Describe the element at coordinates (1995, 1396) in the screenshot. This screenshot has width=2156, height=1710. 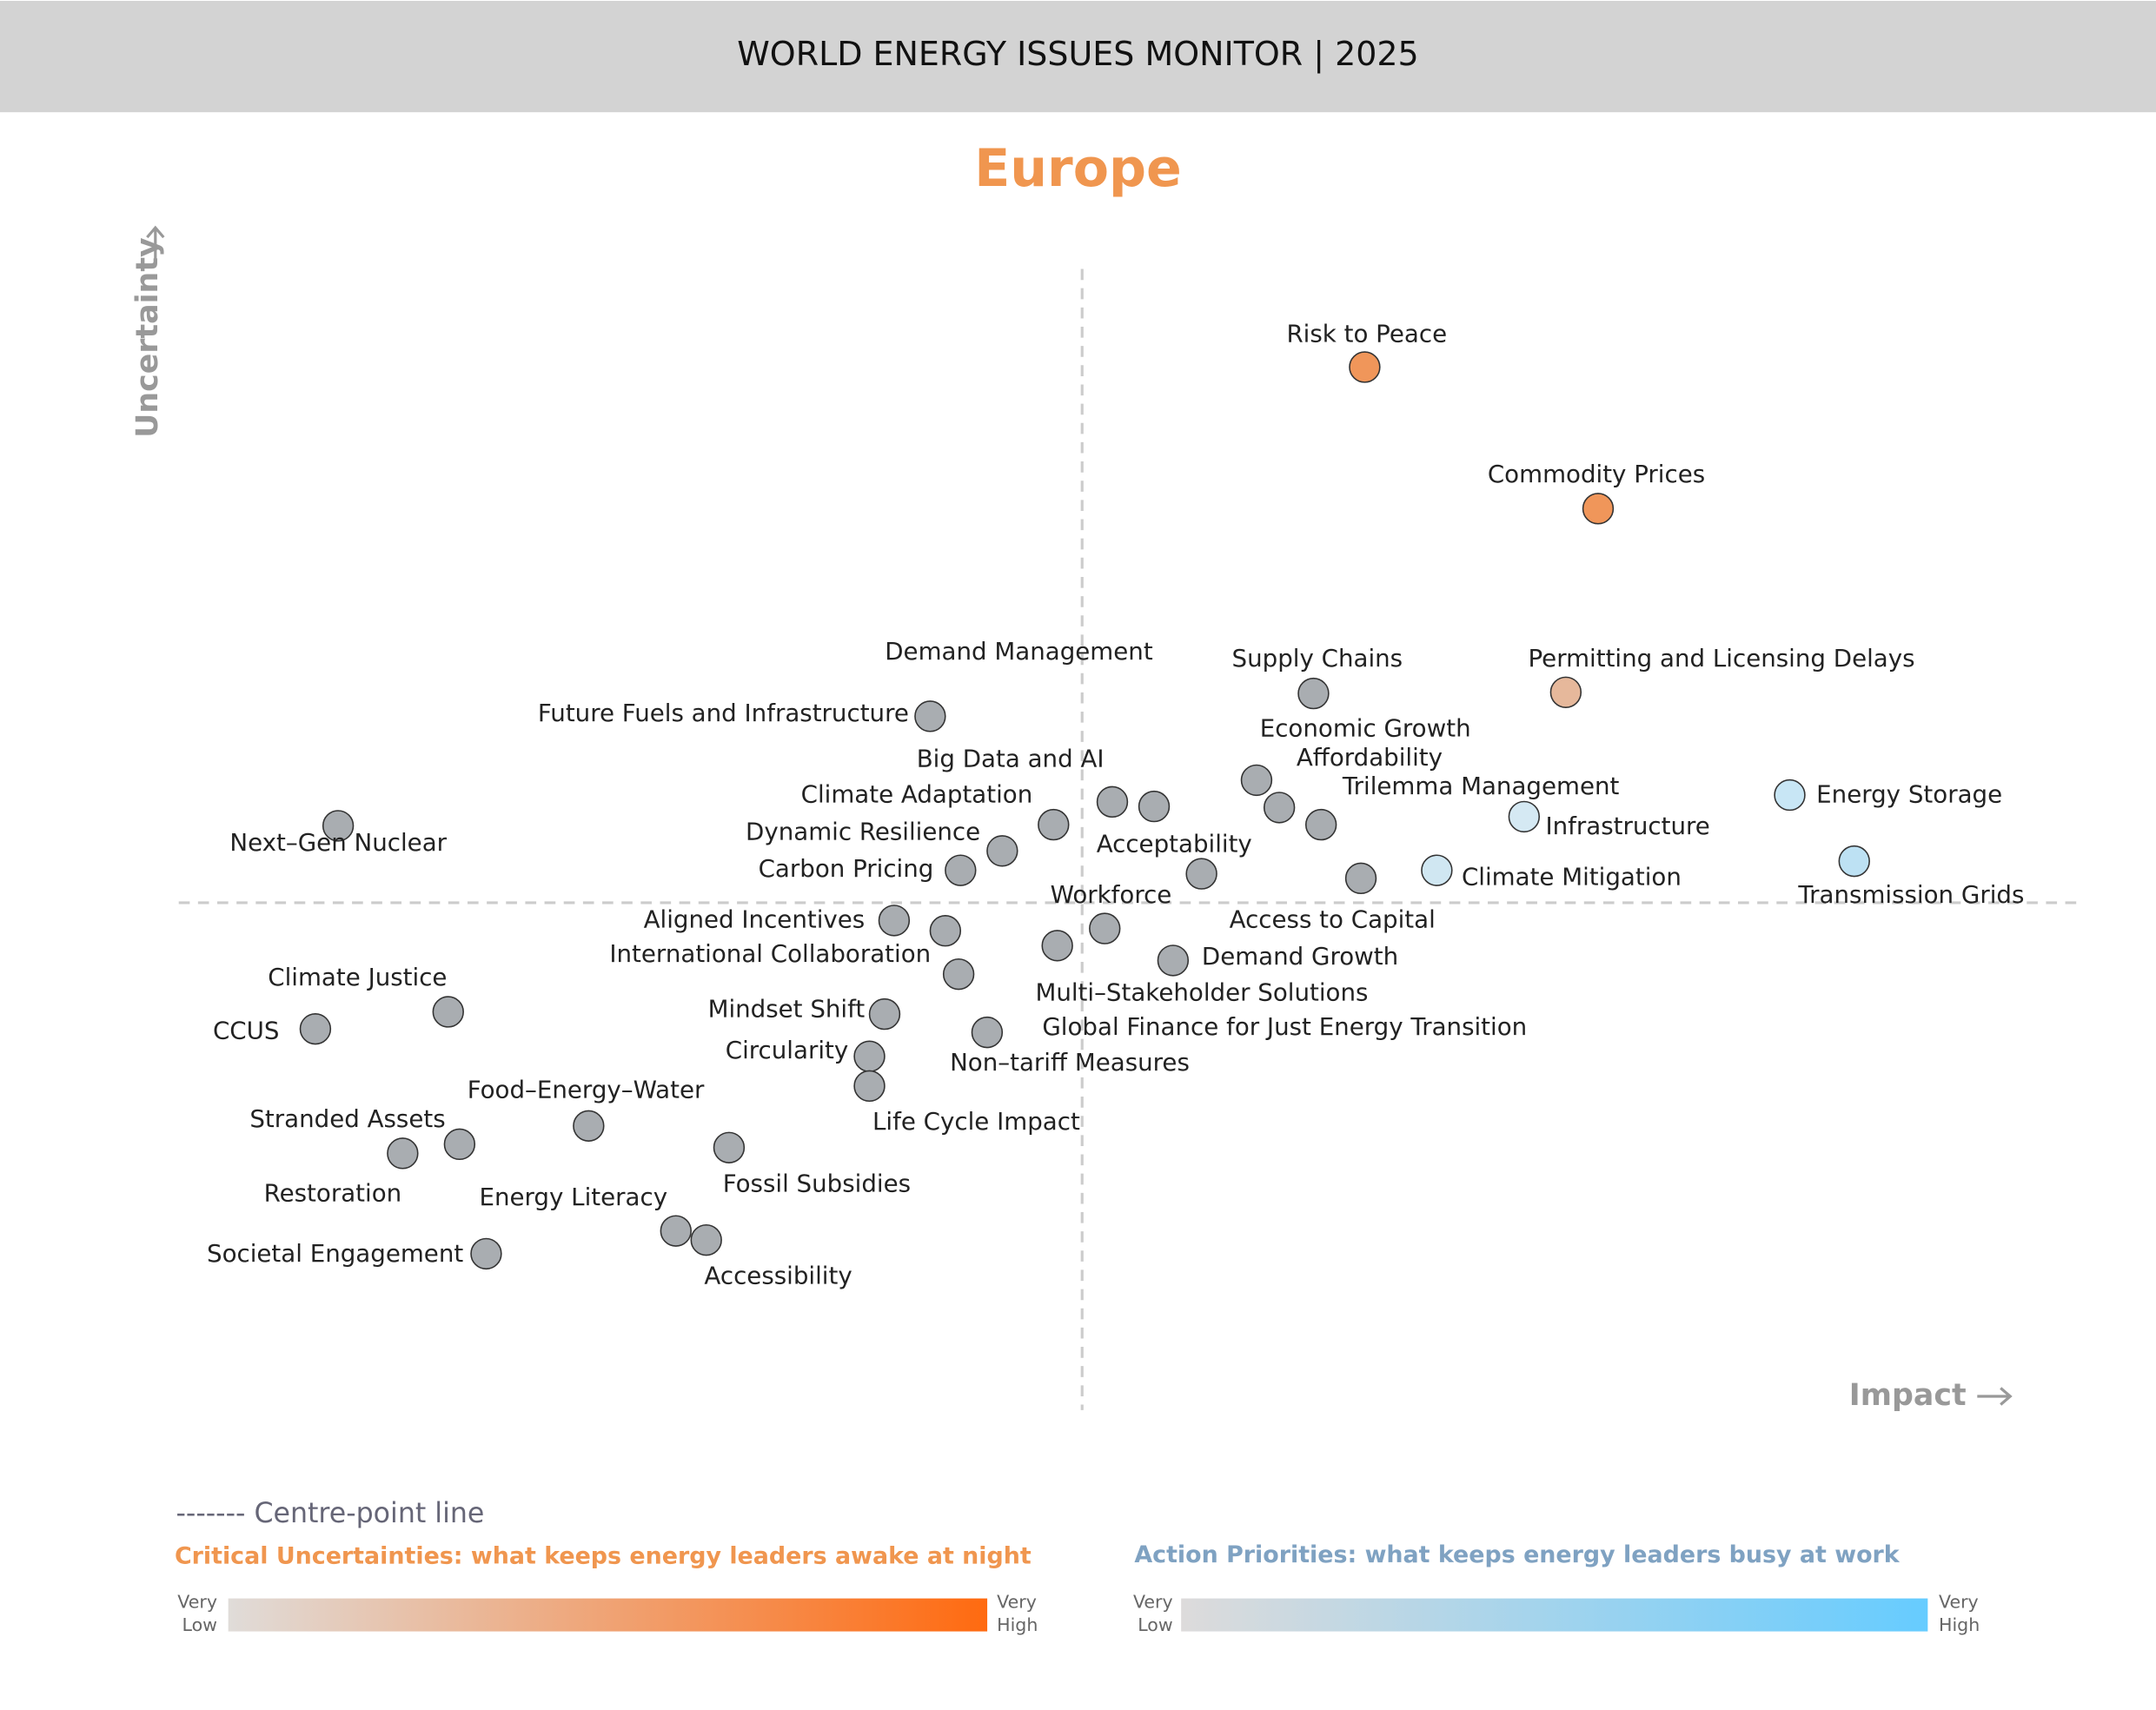
I see `x-axis-arrow` at that location.